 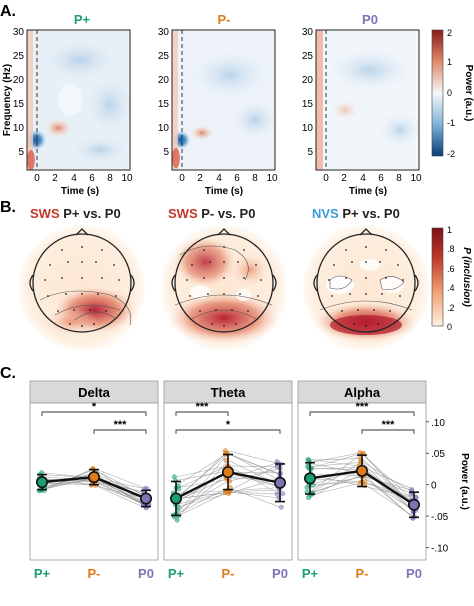 I want to click on colorbar-tick: .8, so click(x=451, y=249).